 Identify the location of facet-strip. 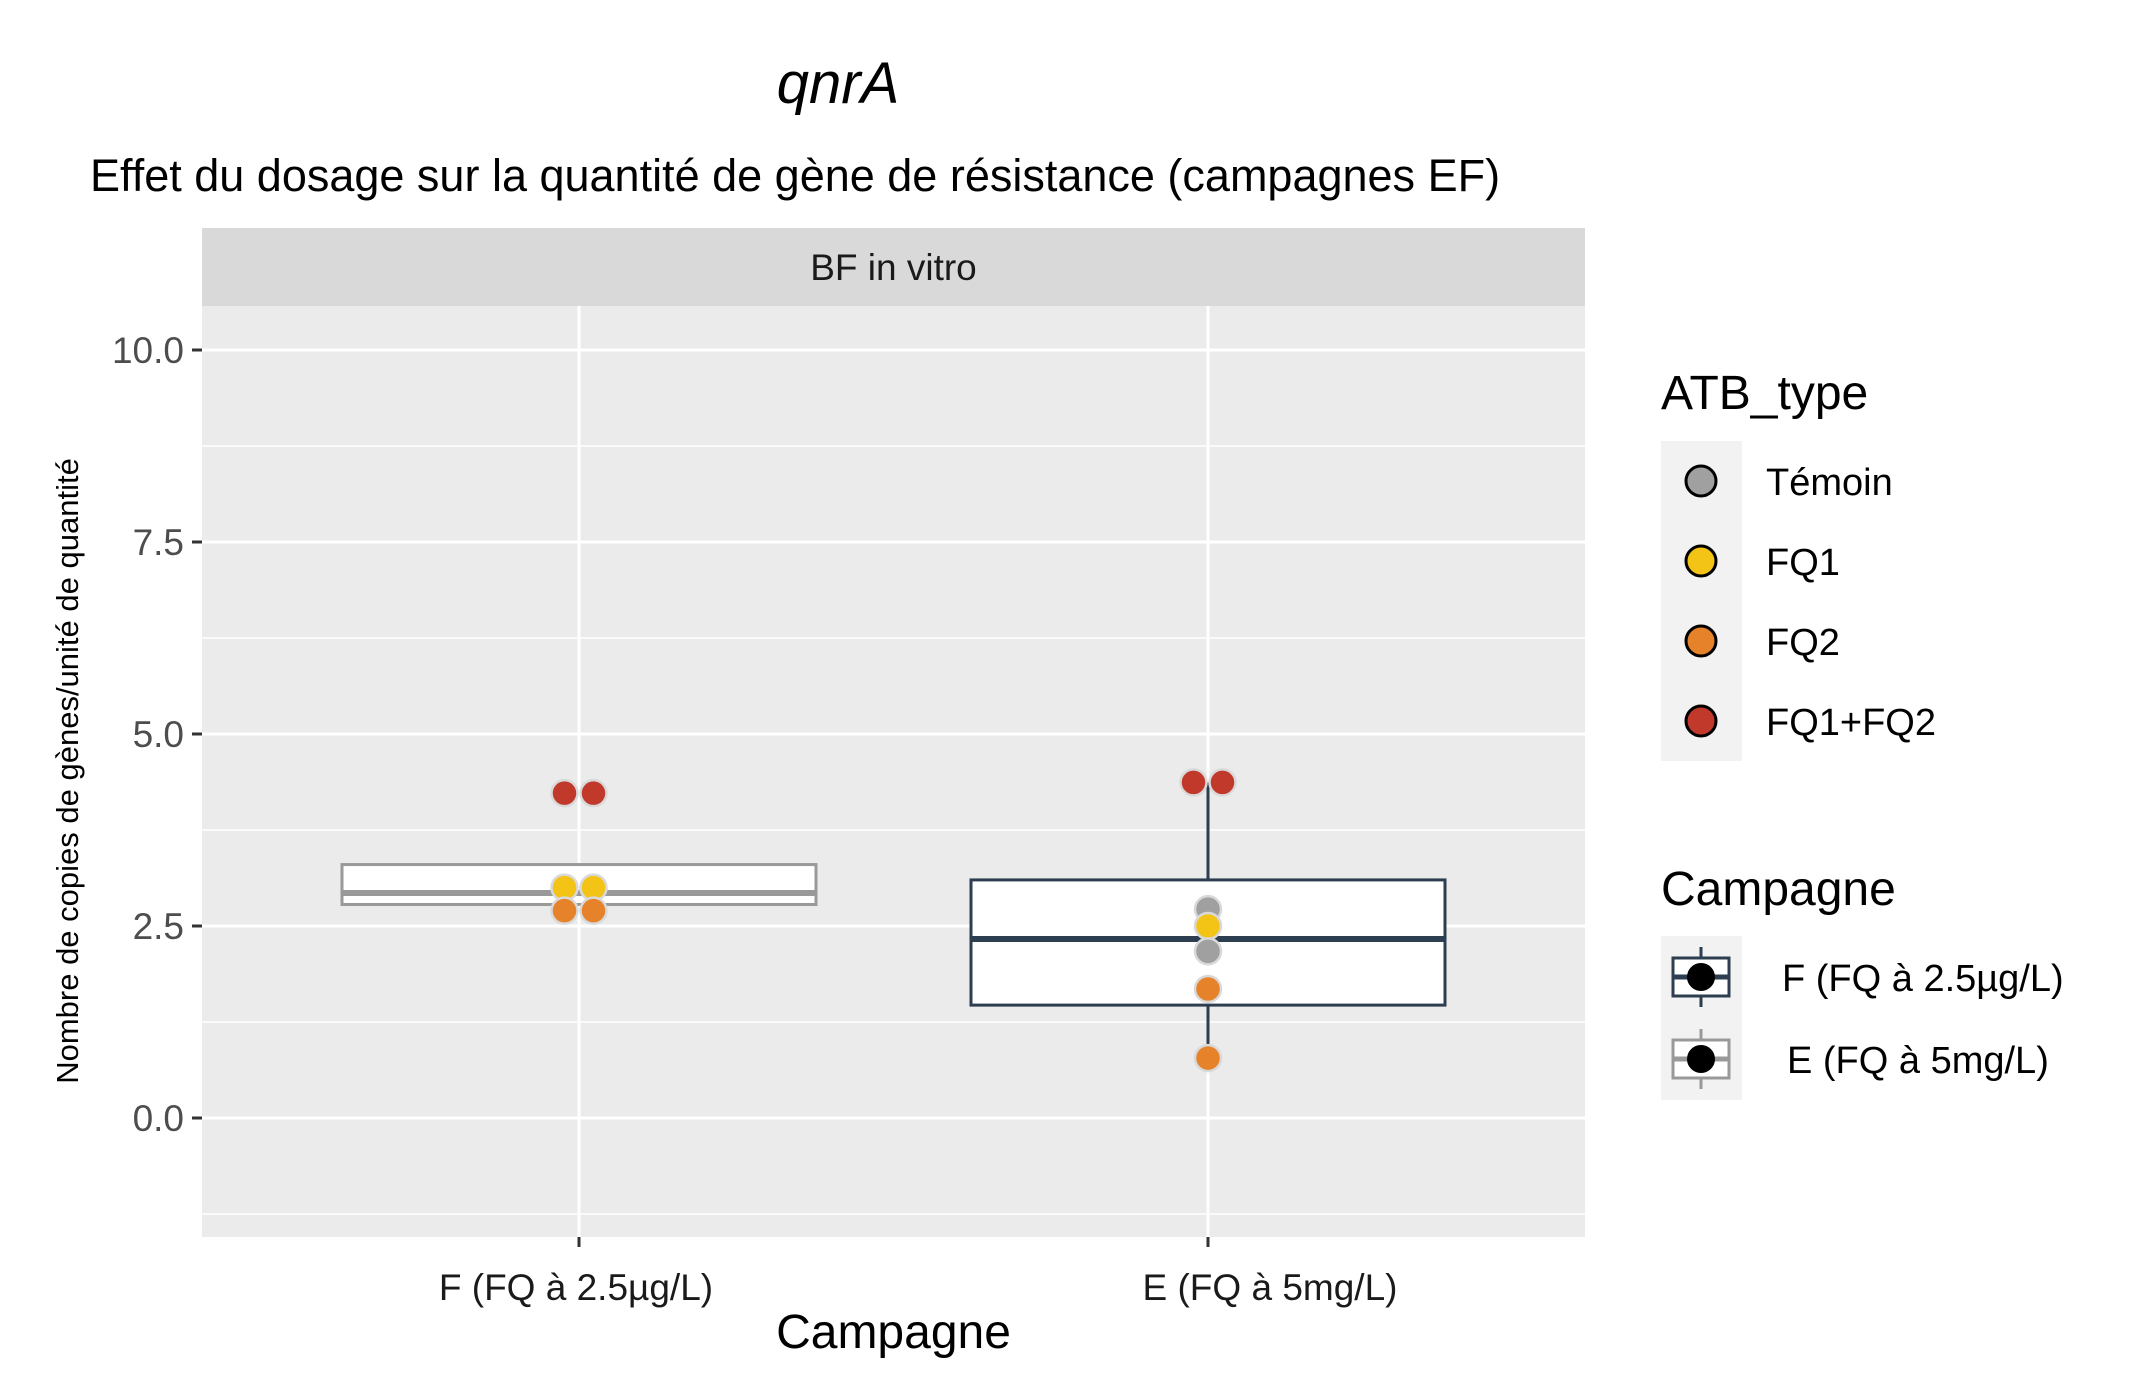
(893, 267).